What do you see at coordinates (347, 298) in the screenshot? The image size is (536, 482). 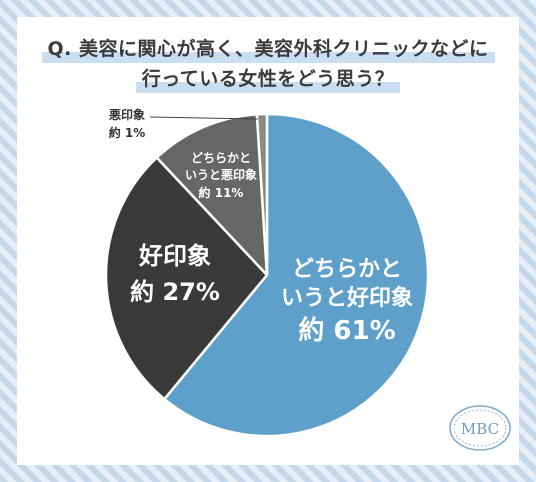 I see `label-somewhat-good-line2: いうと好印象` at bounding box center [347, 298].